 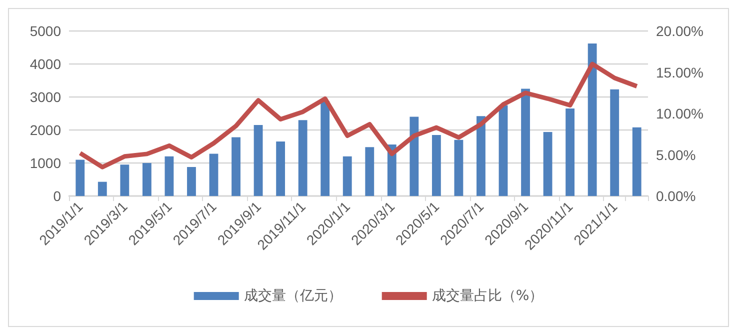 I want to click on legend-label: 成交量（亿元）, so click(x=293, y=296).